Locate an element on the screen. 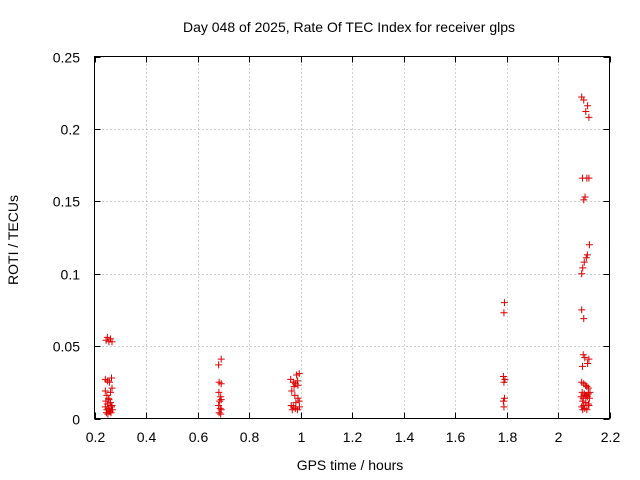 This screenshot has width=640, height=480. x-tick-label: 0.4 is located at coordinates (147, 437).